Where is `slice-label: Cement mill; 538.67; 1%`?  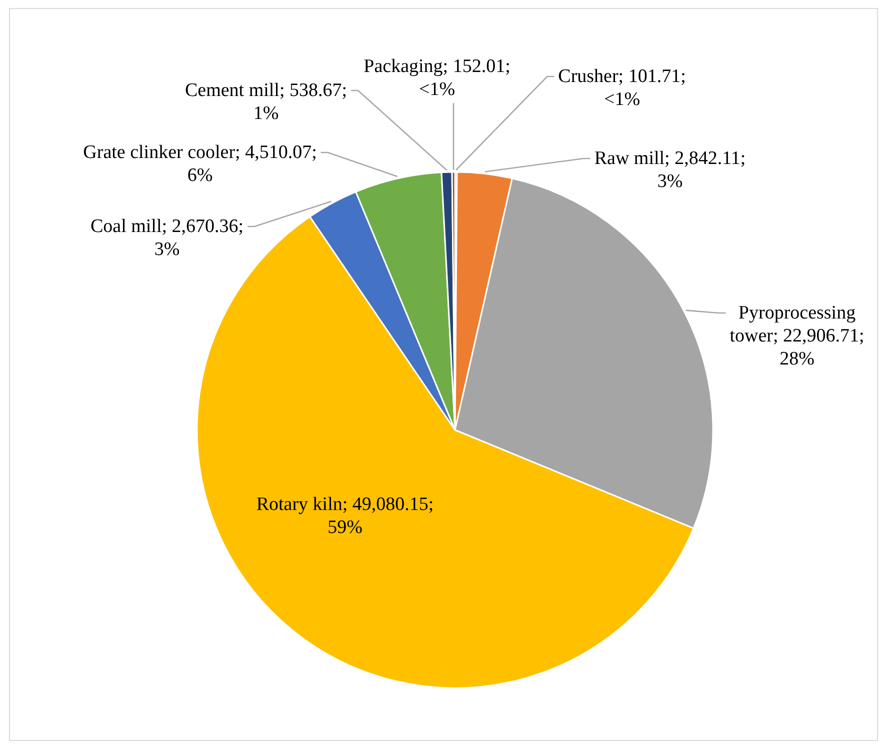 slice-label: Cement mill; 538.67; 1% is located at coordinates (266, 102).